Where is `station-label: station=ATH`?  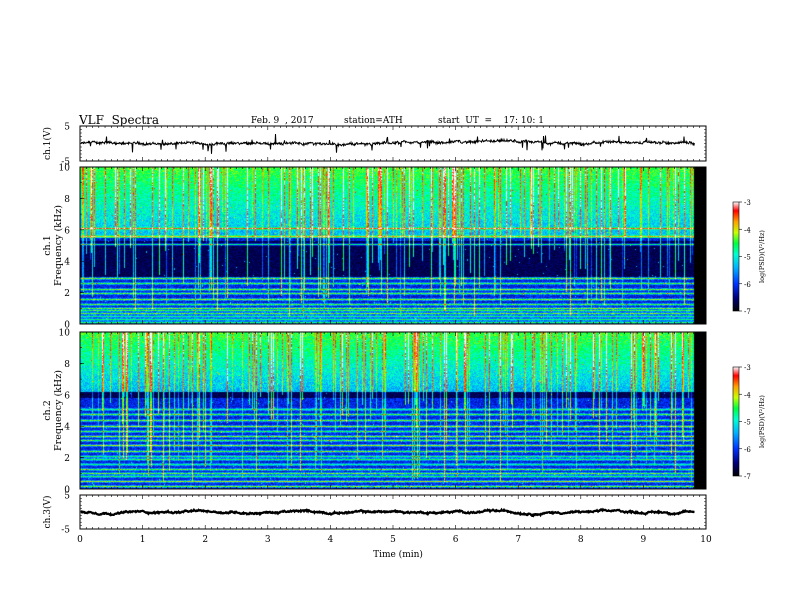
station-label: station=ATH is located at coordinates (373, 121).